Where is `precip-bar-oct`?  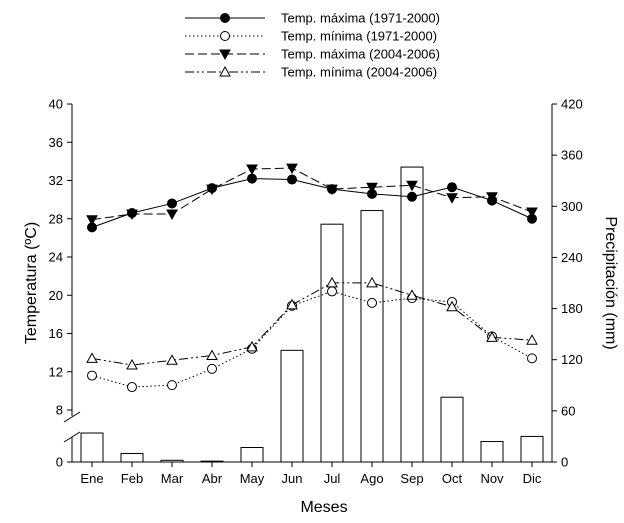
precip-bar-oct is located at coordinates (452, 429).